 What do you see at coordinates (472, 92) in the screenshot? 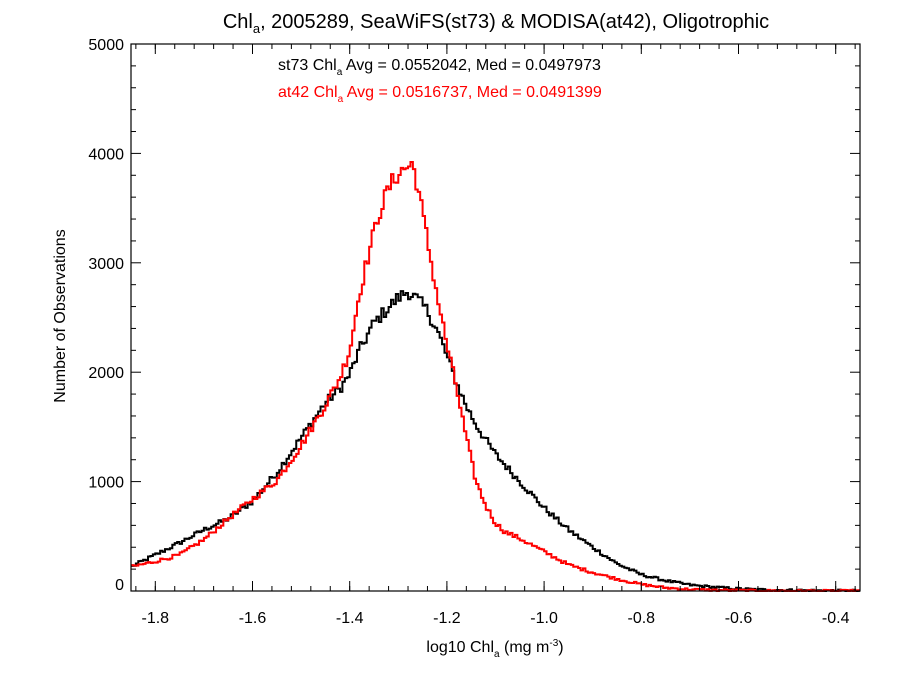
I see `annotation-at42-stats: Avg = 0.0516737, Med = 0.0491399` at bounding box center [472, 92].